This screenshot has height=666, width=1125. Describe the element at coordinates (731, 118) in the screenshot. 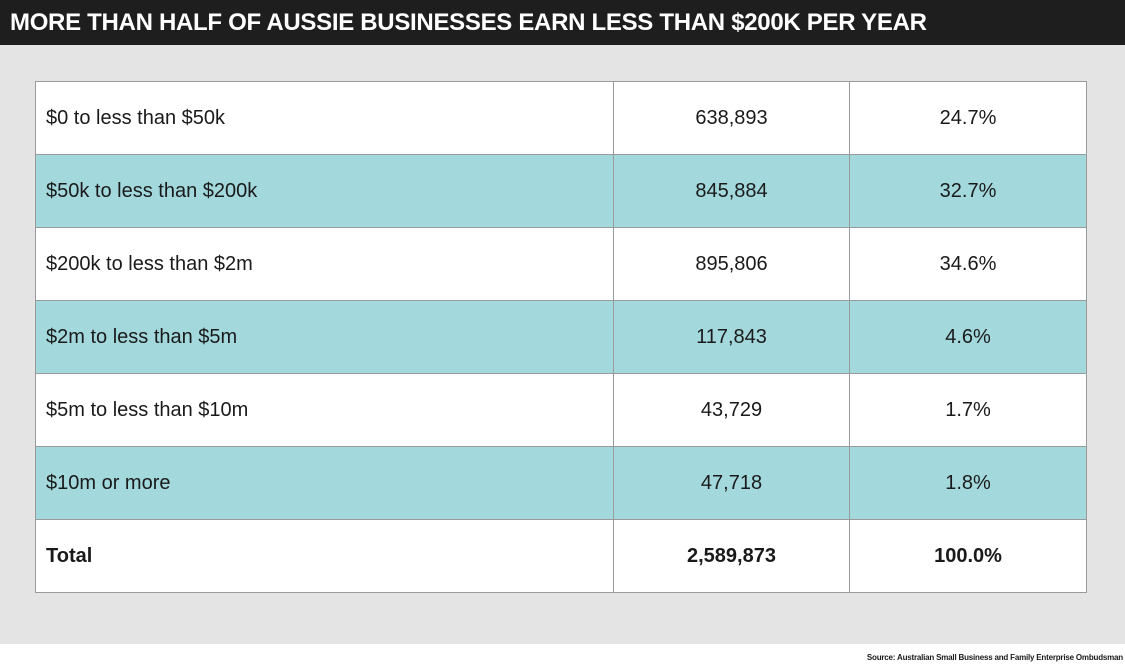

I see `row-count: 638,893` at that location.